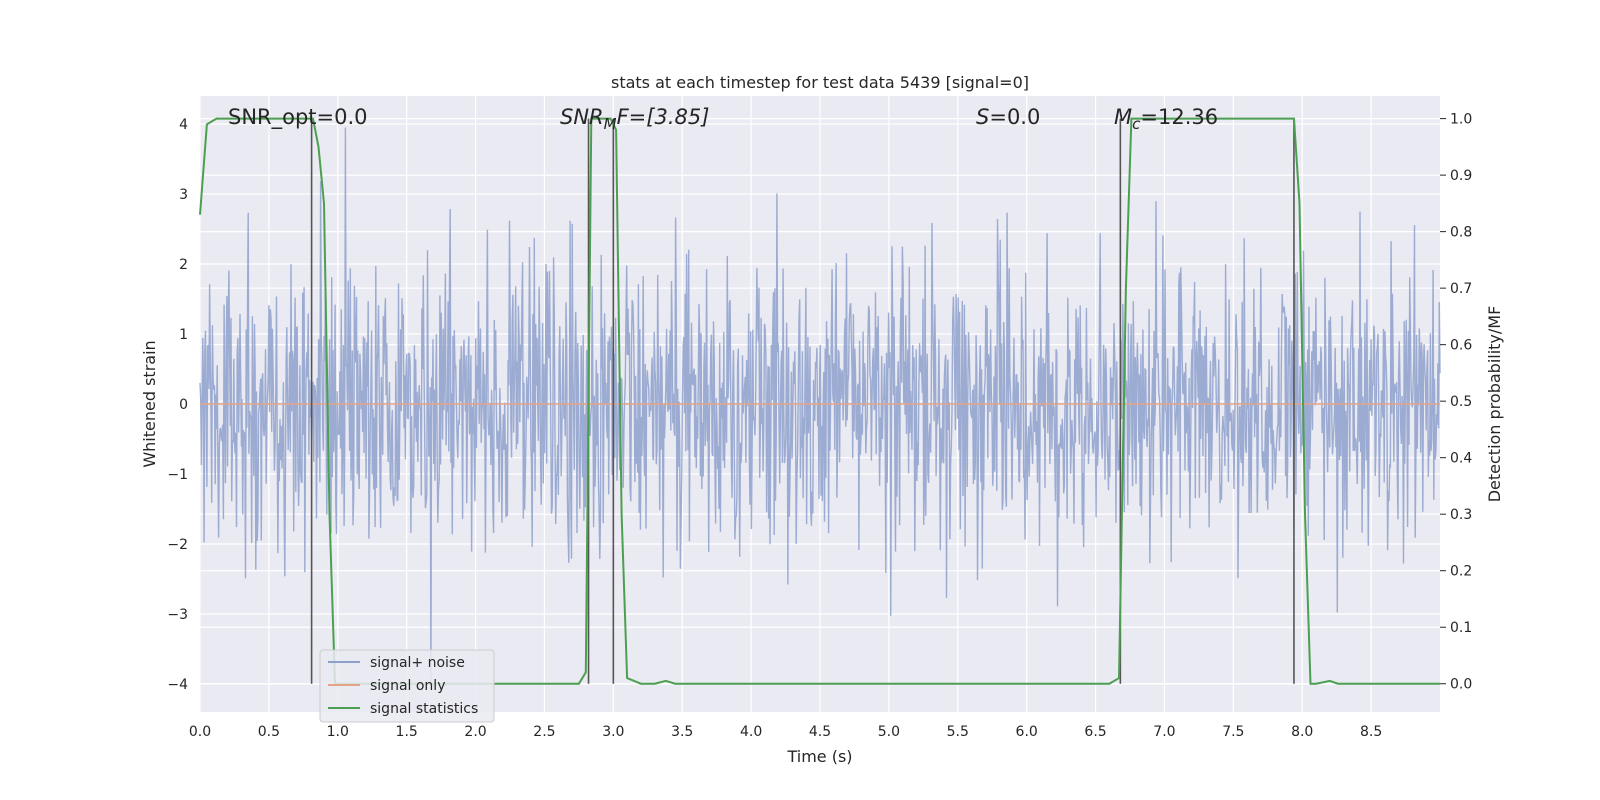 The height and width of the screenshot is (800, 1600). I want to click on x-tick-label: 3.0, so click(613, 732).